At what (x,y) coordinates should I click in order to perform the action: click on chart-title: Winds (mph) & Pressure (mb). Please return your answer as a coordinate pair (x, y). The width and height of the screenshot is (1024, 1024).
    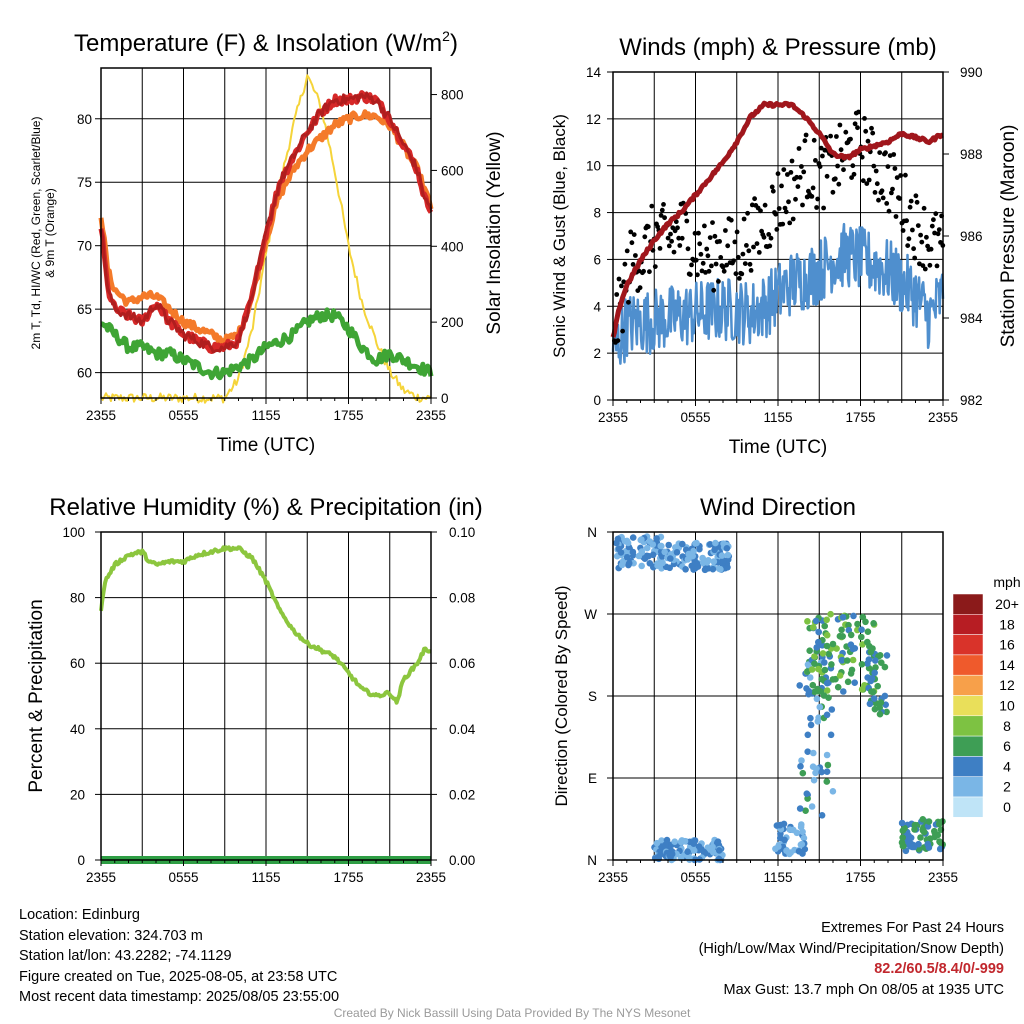
    Looking at the image, I should click on (777, 47).